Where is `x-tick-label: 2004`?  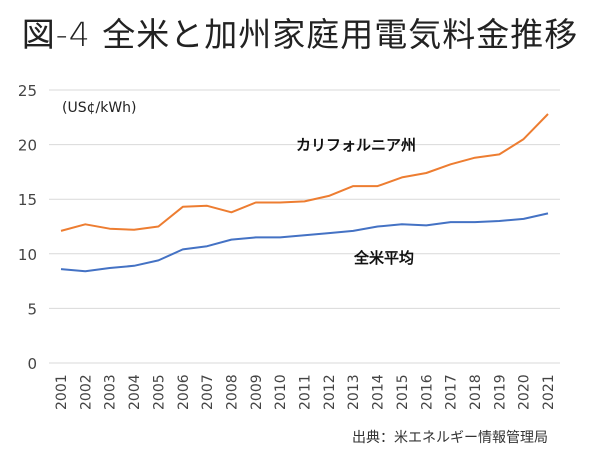 x-tick-label: 2004 is located at coordinates (135, 392).